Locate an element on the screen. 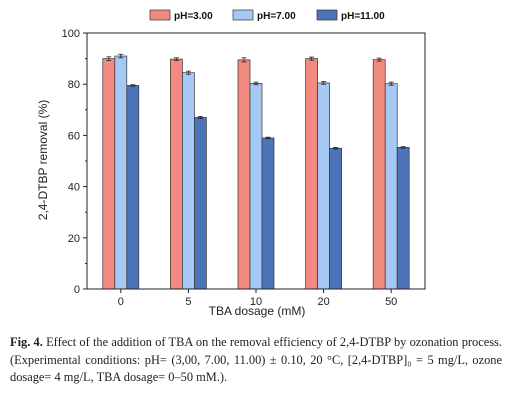 This screenshot has height=418, width=511. legend-label-pH=11.00: pH=11.00 is located at coordinates (363, 16).